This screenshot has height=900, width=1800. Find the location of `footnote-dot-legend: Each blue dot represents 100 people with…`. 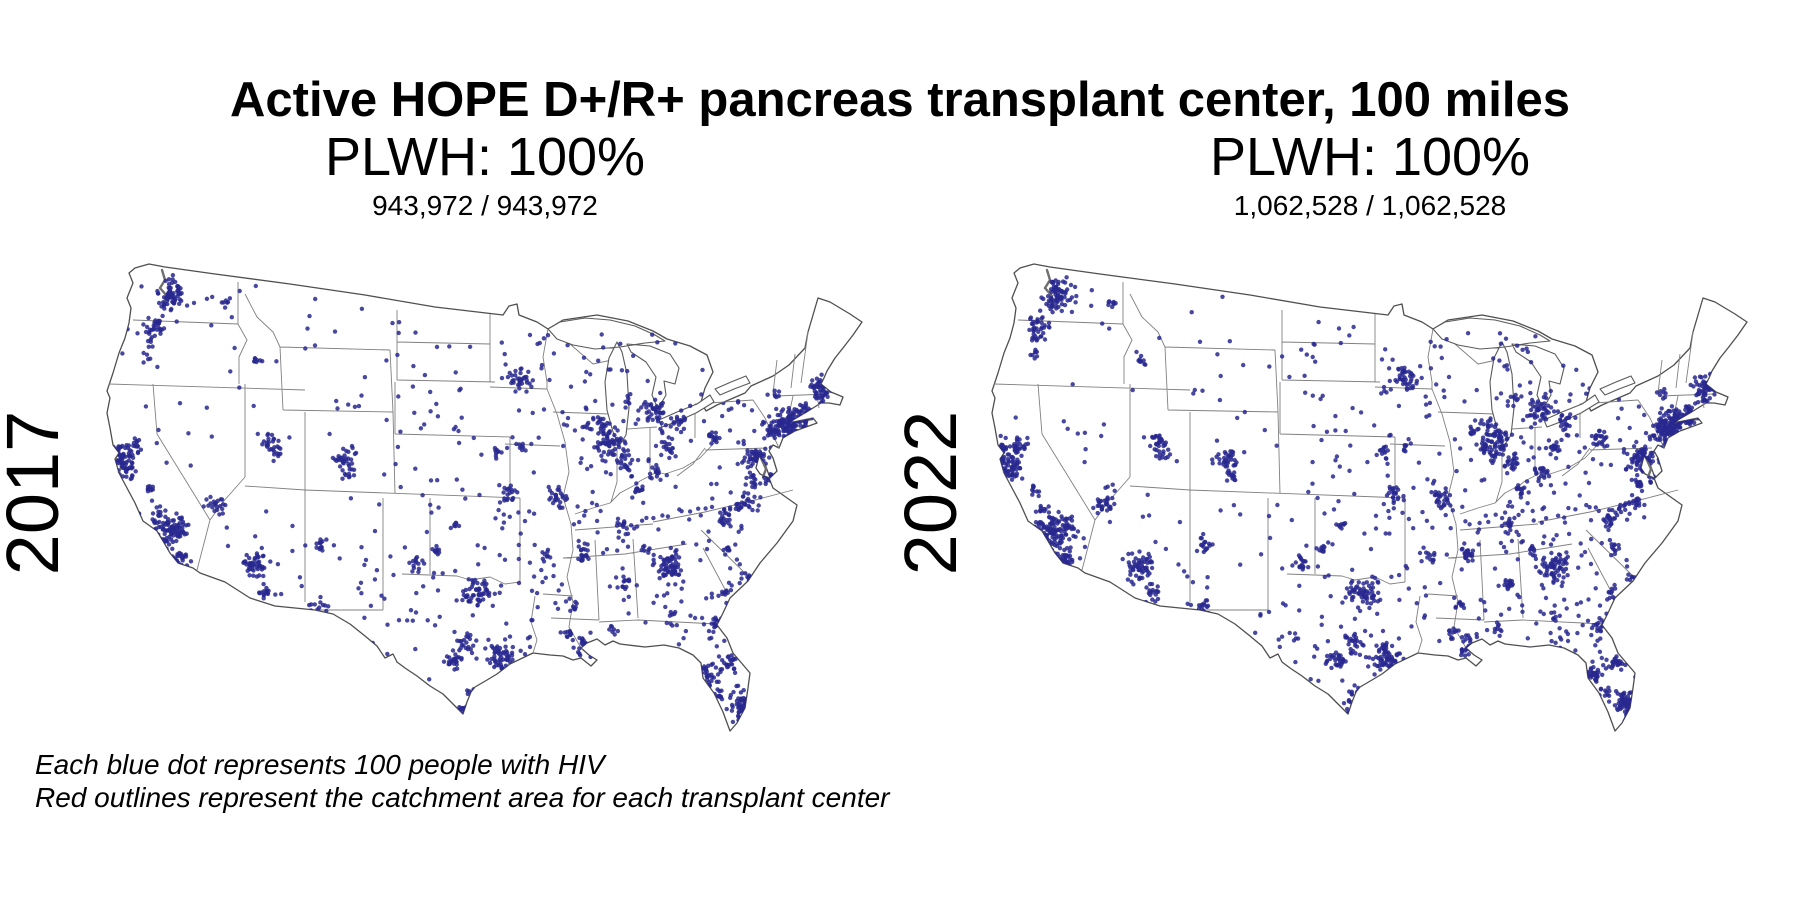

footnote-dot-legend: Each blue dot represents 100 people with… is located at coordinates (320, 764).